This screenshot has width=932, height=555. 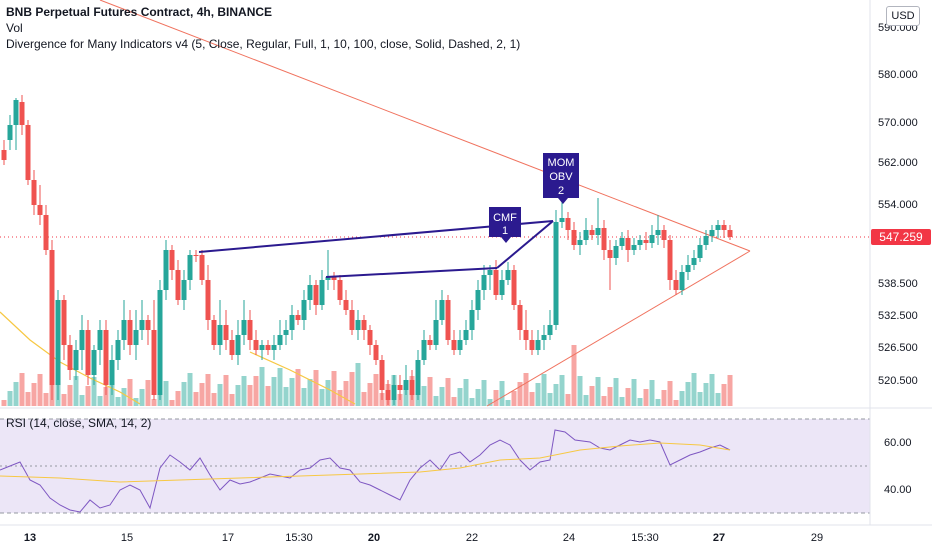 What do you see at coordinates (898, 466) in the screenshot?
I see `rsi-axis: 60.00 40.00` at bounding box center [898, 466].